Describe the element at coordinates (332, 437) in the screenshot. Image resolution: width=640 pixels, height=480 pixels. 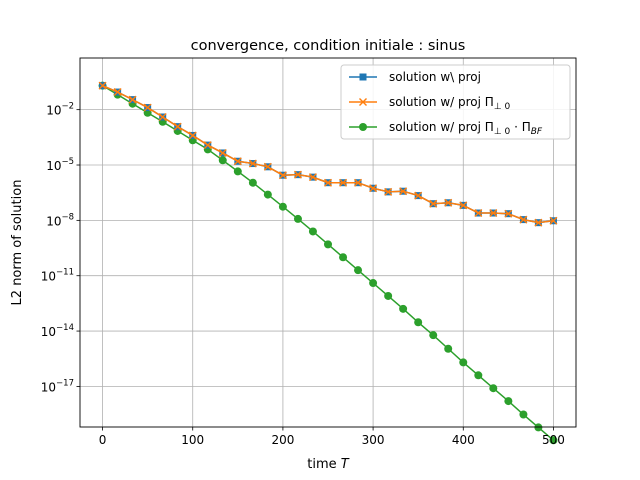
I see `x-axis-ticks: 0 100 200 300 400 500` at that location.